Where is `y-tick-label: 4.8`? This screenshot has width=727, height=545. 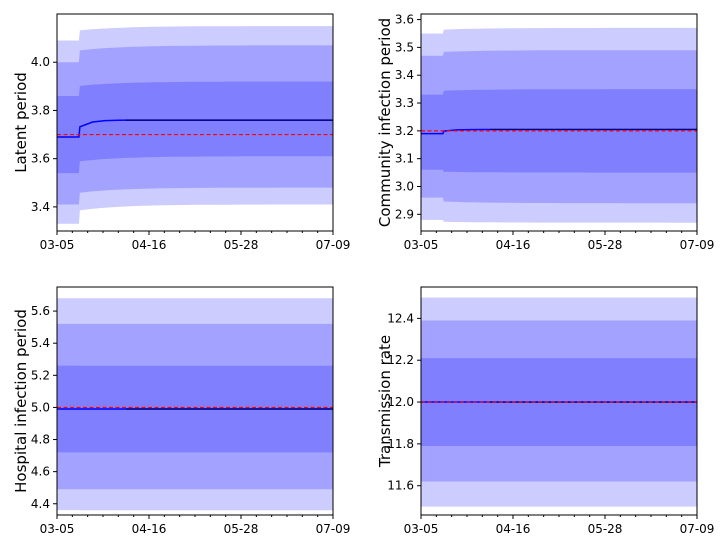 y-tick-label: 4.8 is located at coordinates (40, 440).